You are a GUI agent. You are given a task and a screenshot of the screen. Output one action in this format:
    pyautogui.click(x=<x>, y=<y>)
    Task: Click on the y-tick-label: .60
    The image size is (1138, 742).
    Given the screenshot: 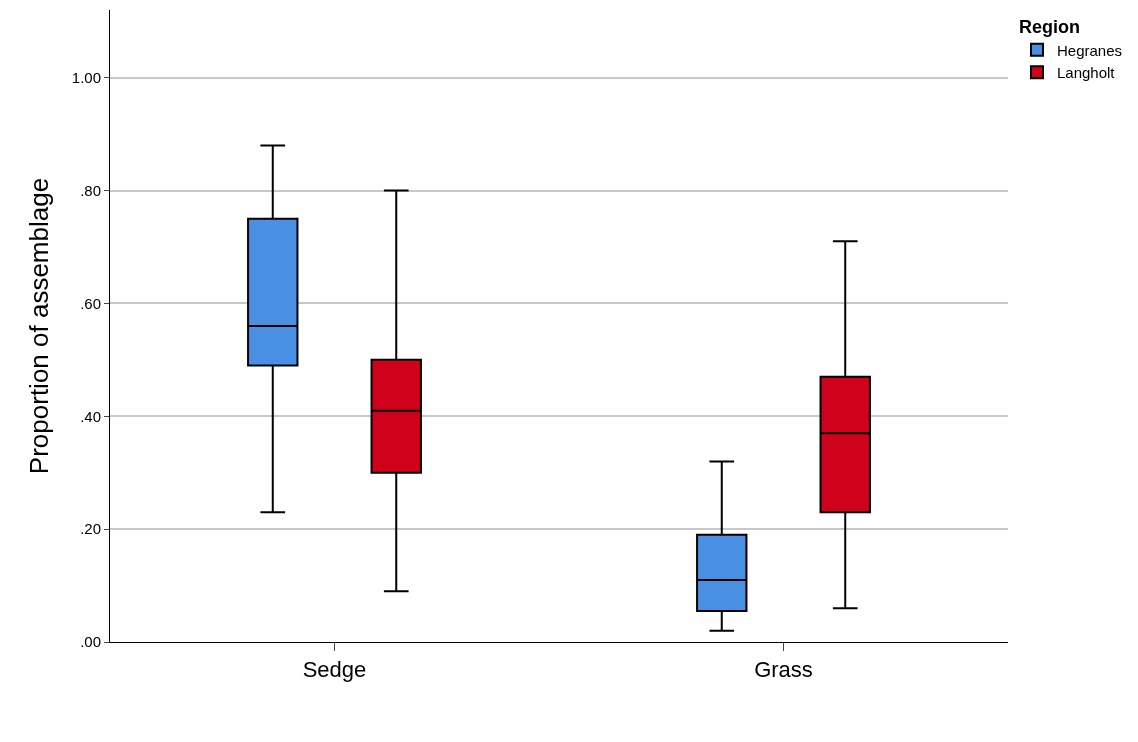 What is the action you would take?
    pyautogui.click(x=90, y=303)
    